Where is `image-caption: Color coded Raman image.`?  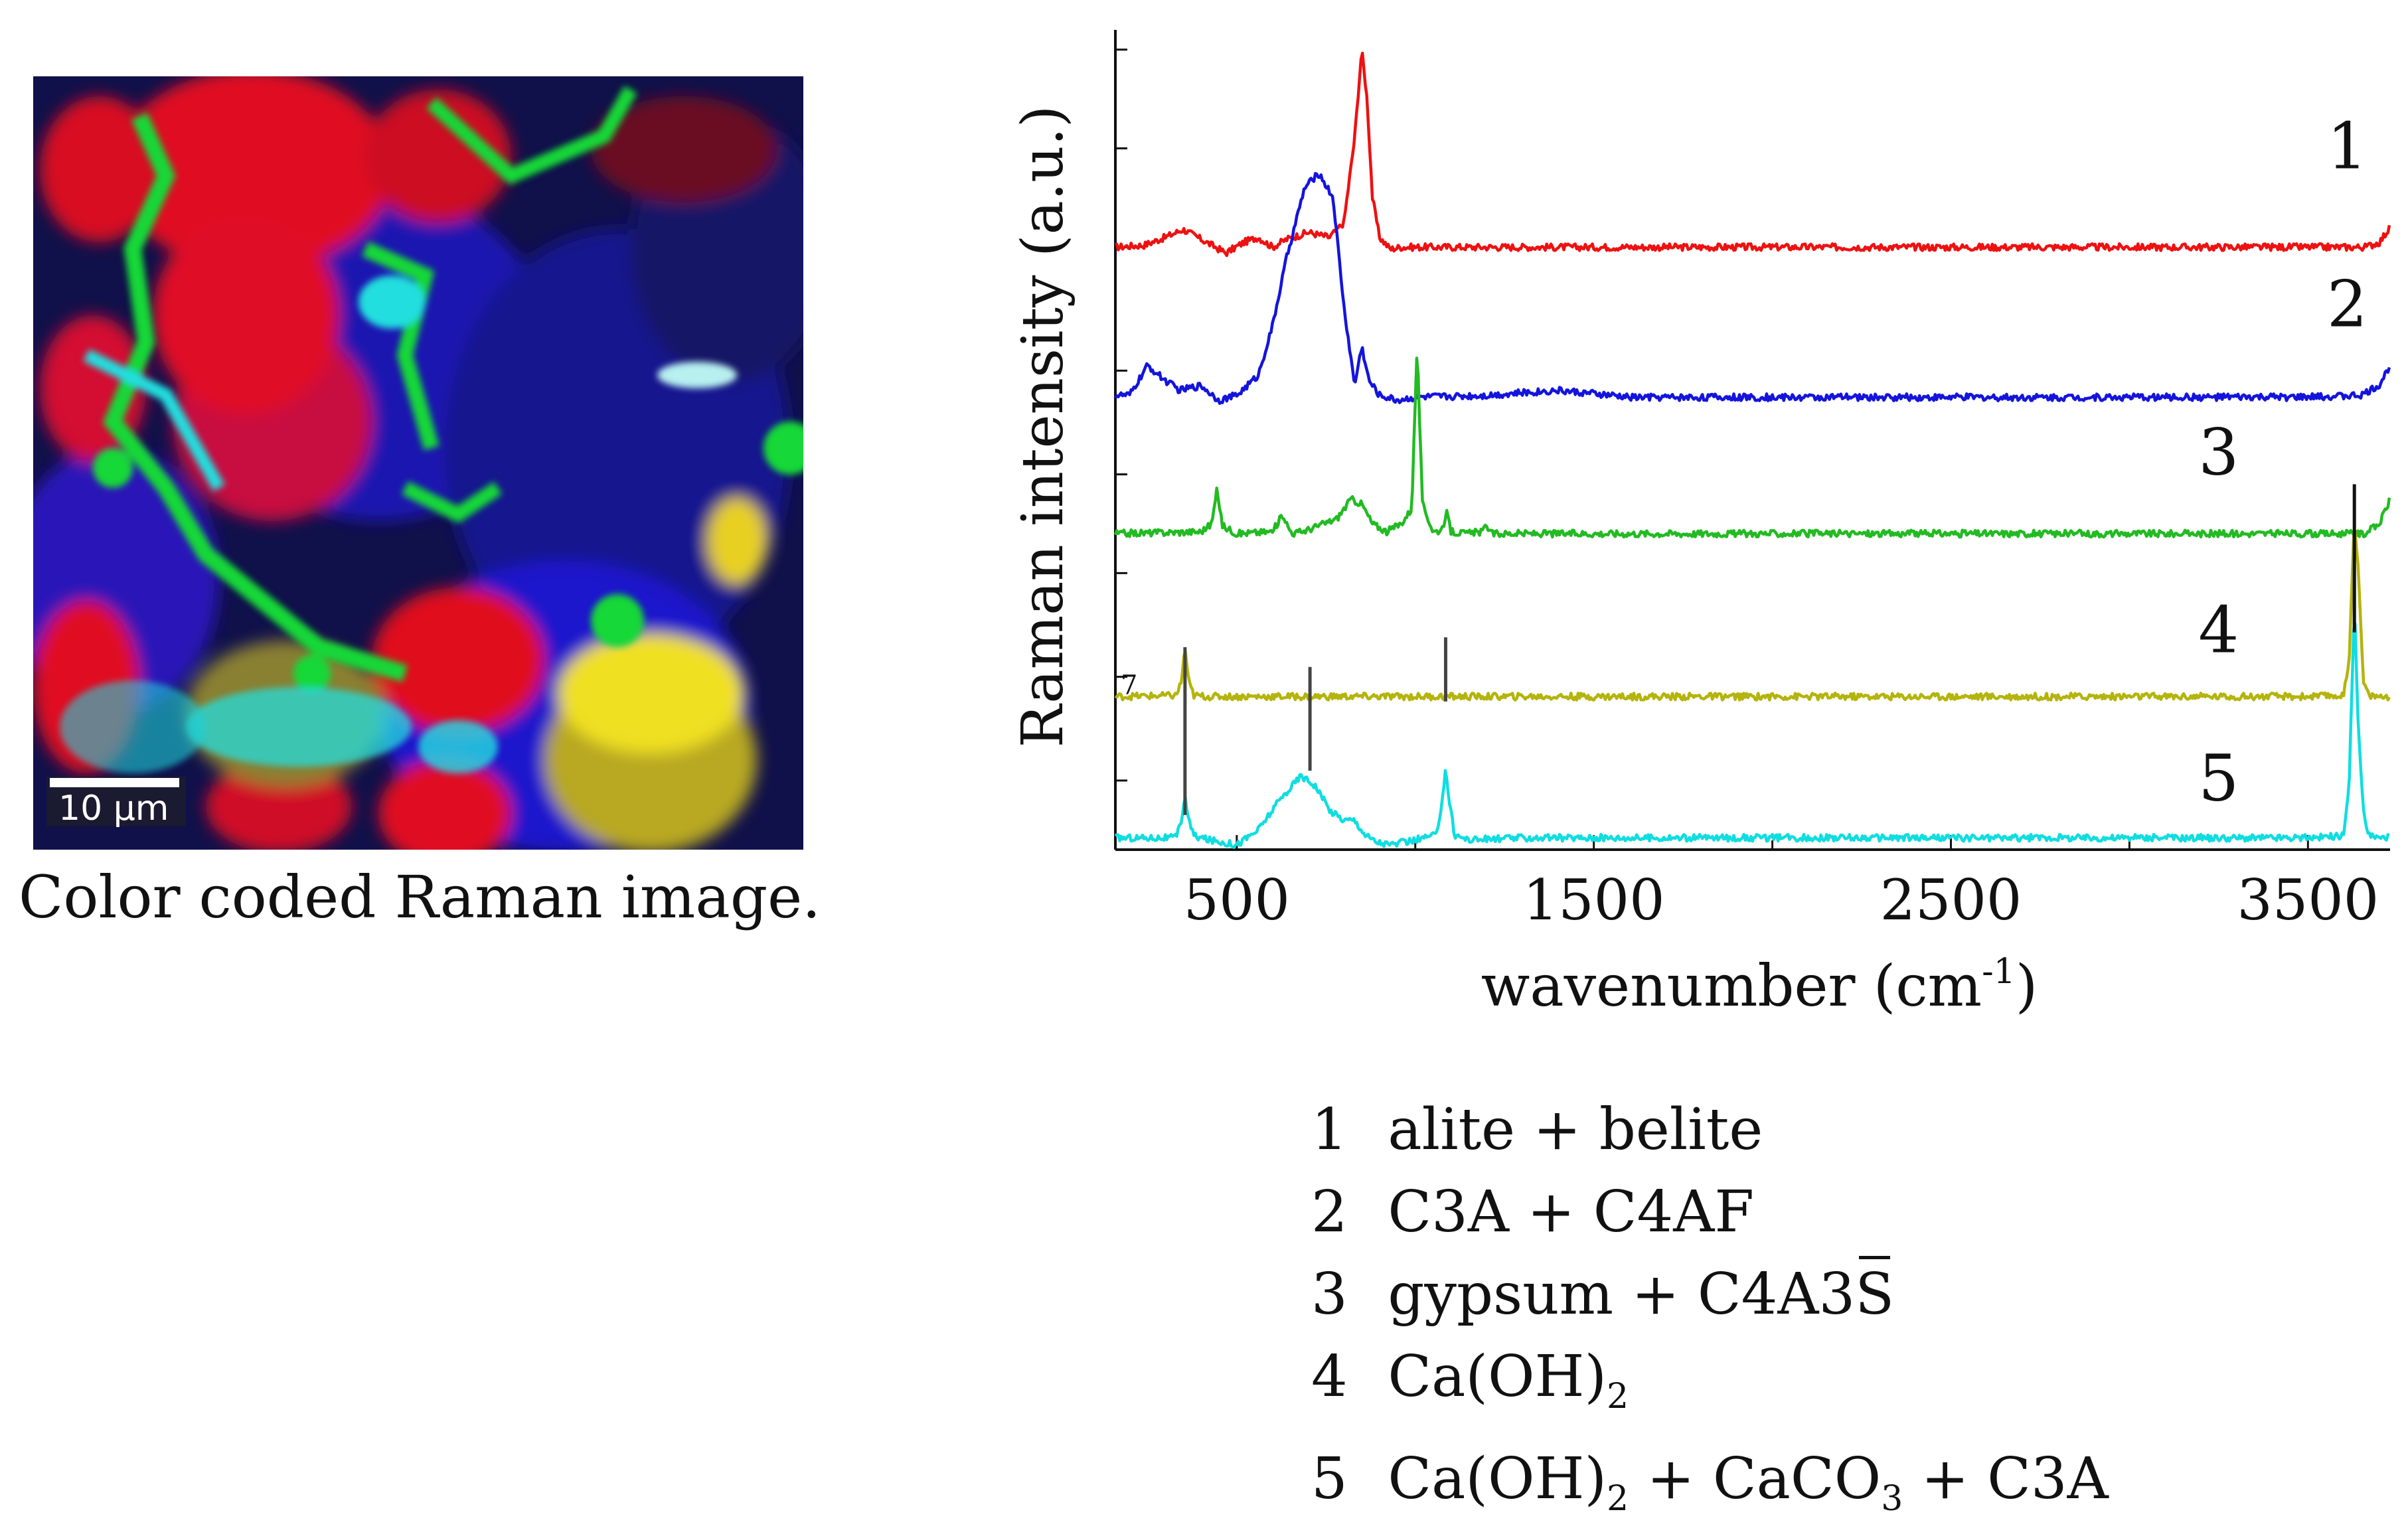
image-caption: Color coded Raman image. is located at coordinates (420, 897).